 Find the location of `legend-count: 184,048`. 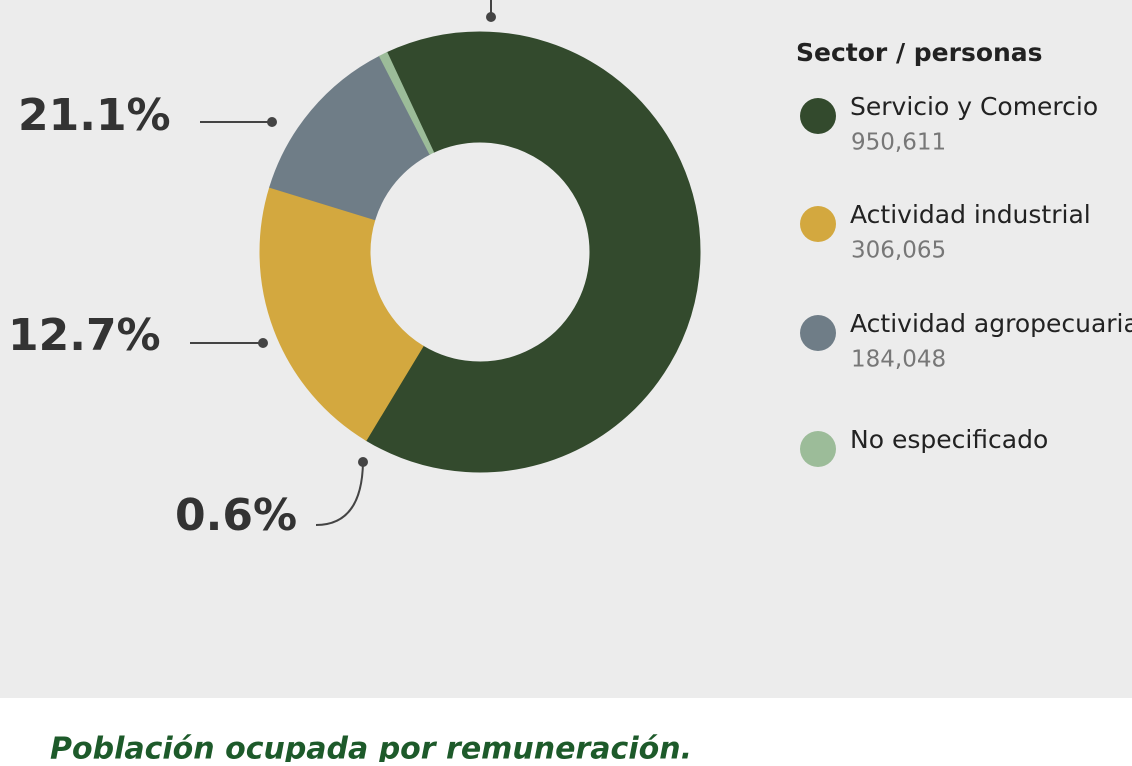

legend-count: 184,048 is located at coordinates (898, 360).